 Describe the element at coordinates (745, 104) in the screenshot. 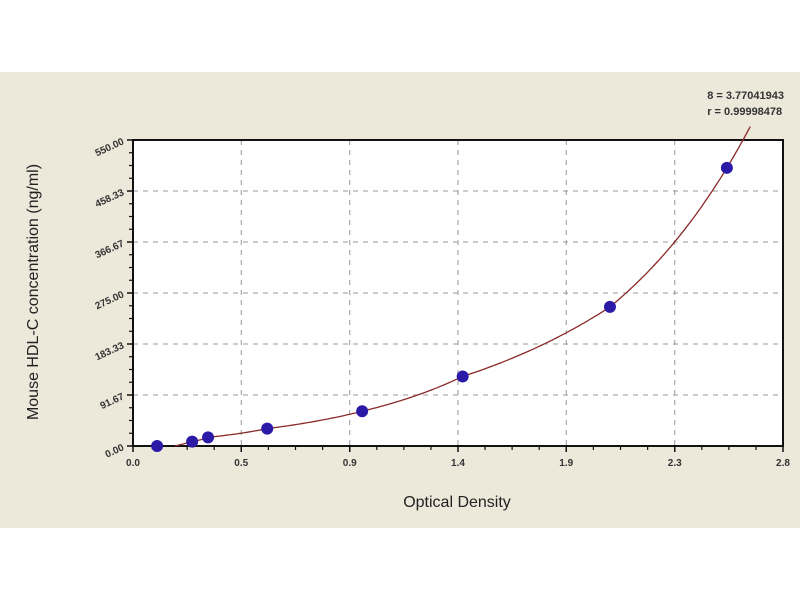

I see `fit-statistics: 8 = 3.77041943 r = 0.99998478` at that location.